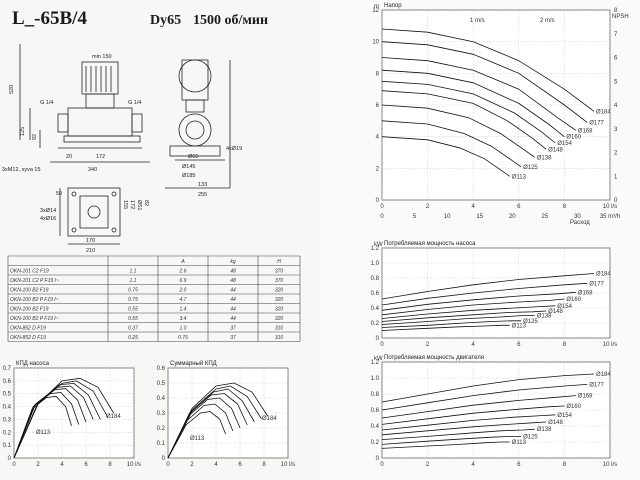  Describe the element at coordinates (59, 194) in the screenshot. I see `dim-50: 50` at that location.